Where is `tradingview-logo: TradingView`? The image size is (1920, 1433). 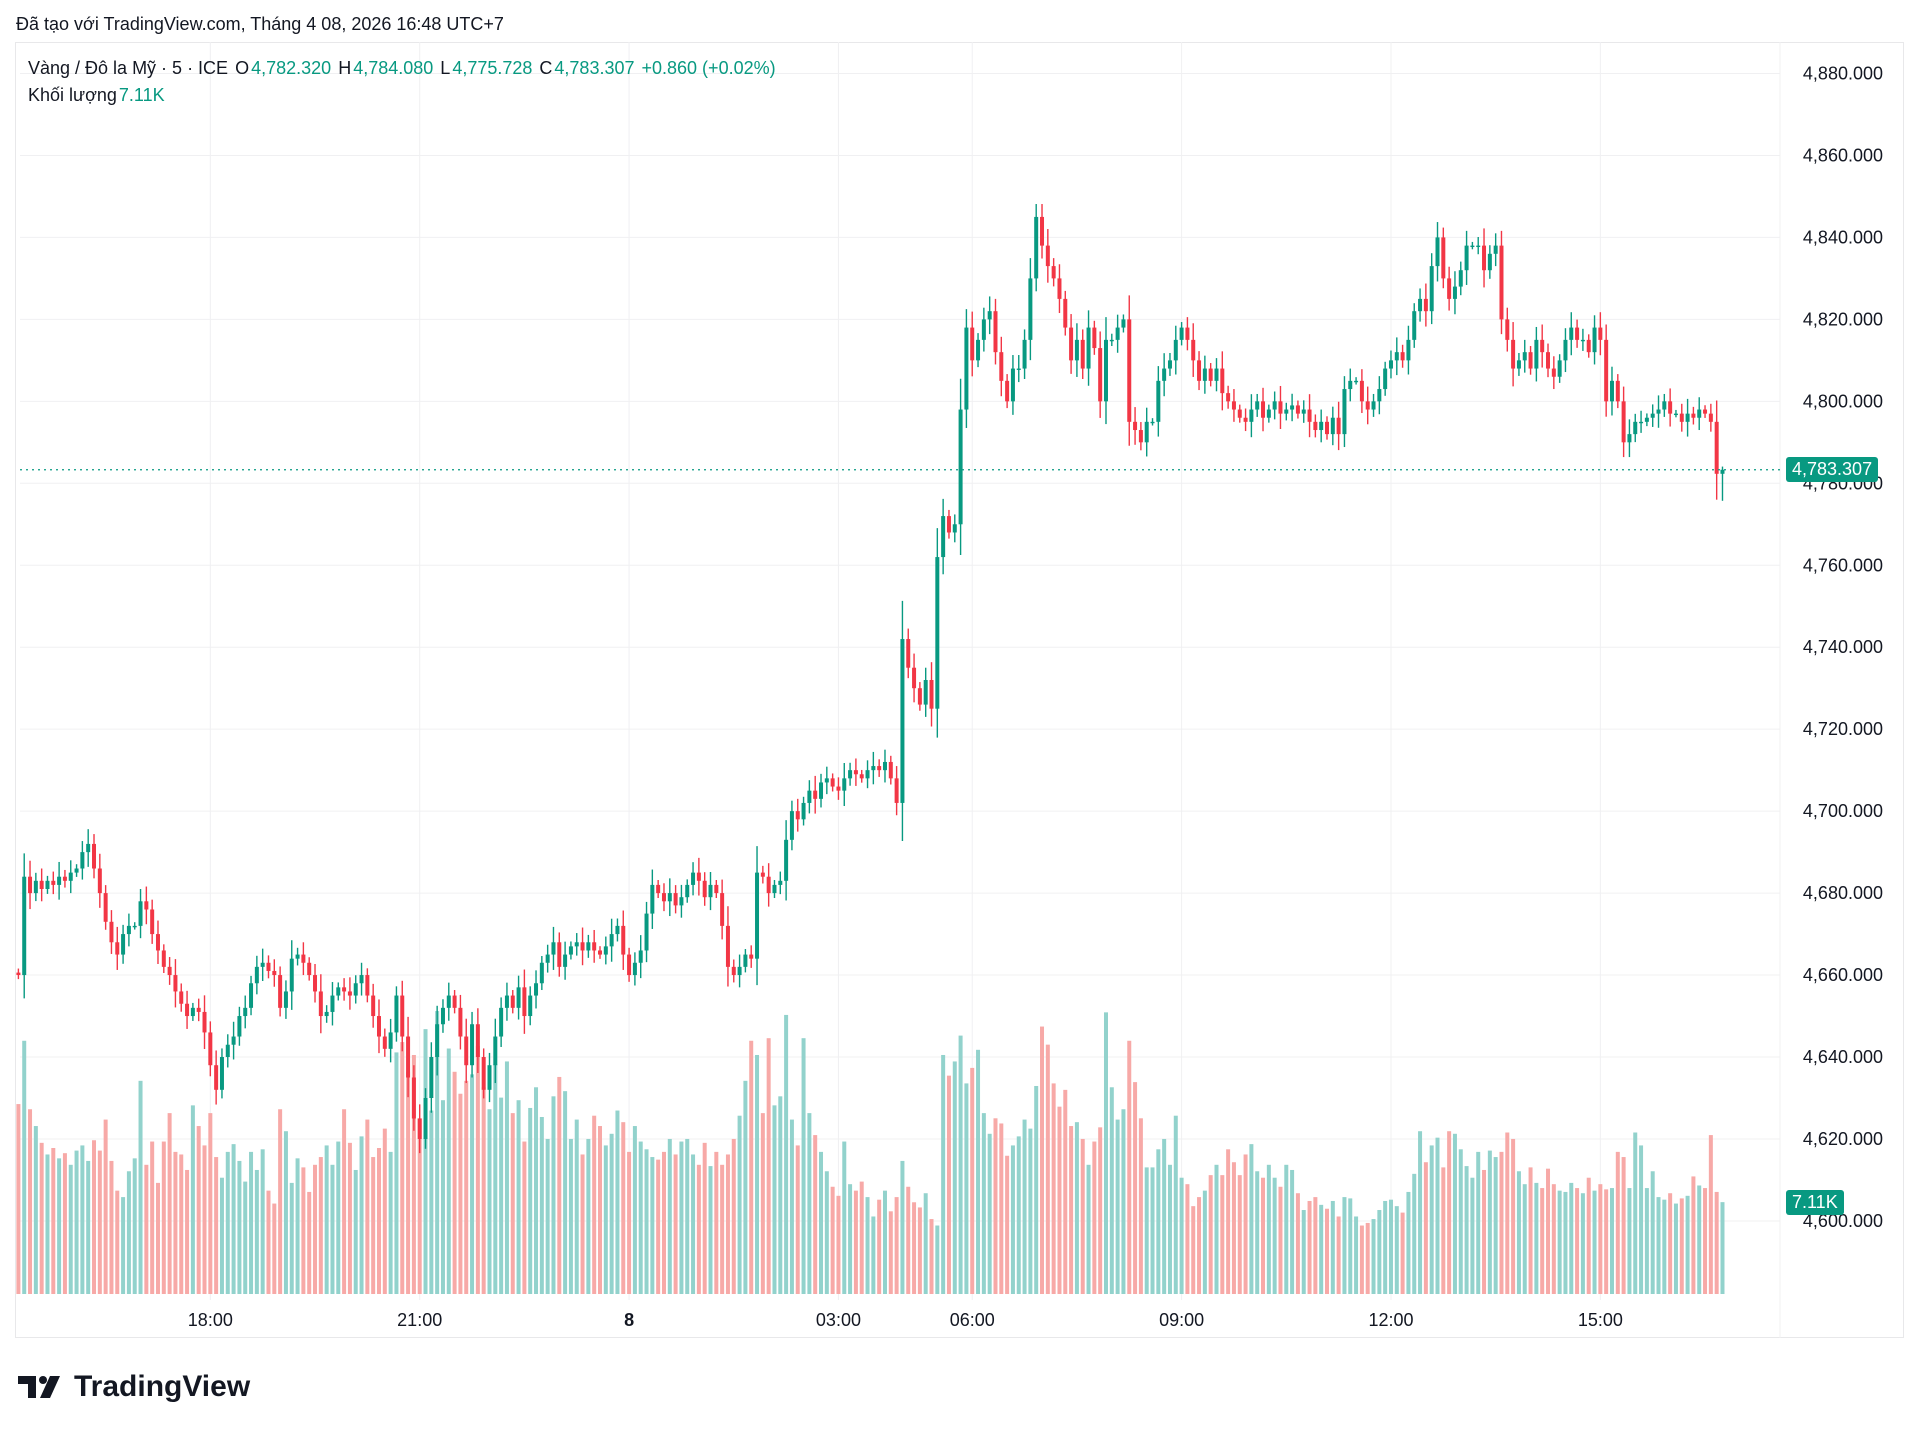
tradingview-logo: TradingView is located at coordinates (134, 1387).